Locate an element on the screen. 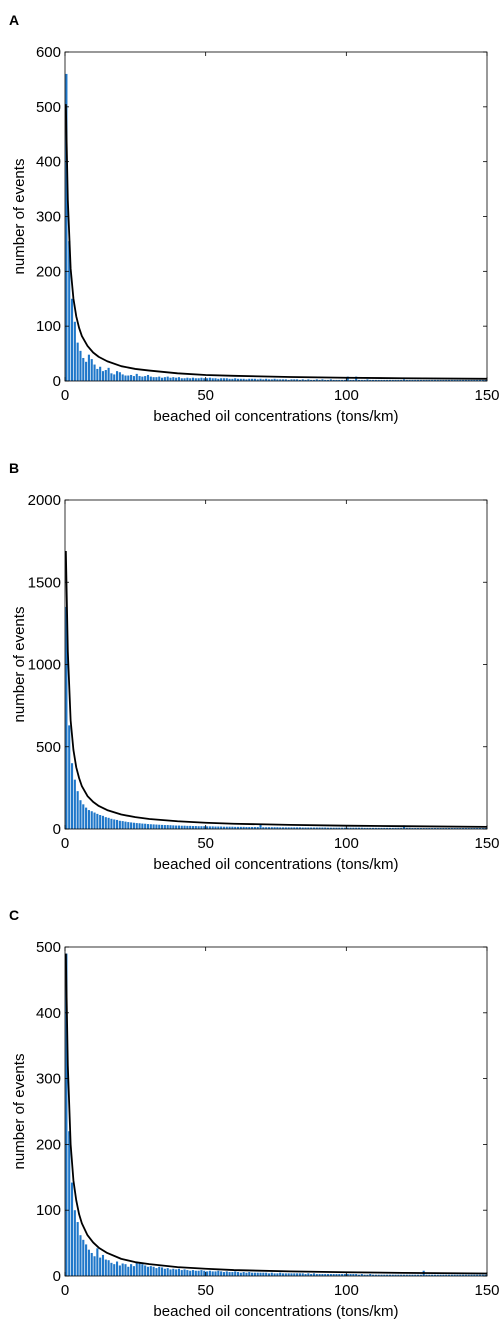 The image size is (502, 1325). x-tick-label: 150 is located at coordinates (486, 1290).